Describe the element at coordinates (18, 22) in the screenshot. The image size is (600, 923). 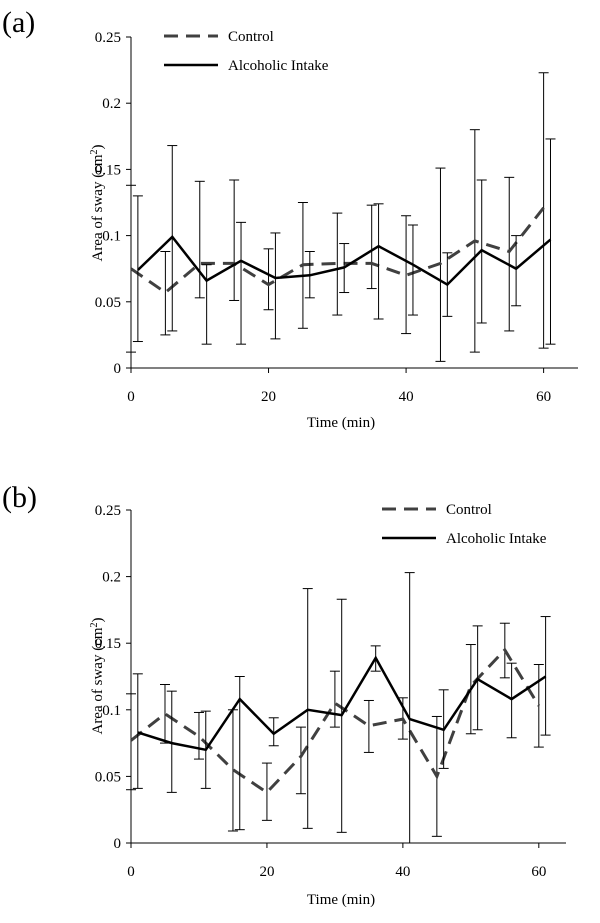
I see `panel-label: (a)` at that location.